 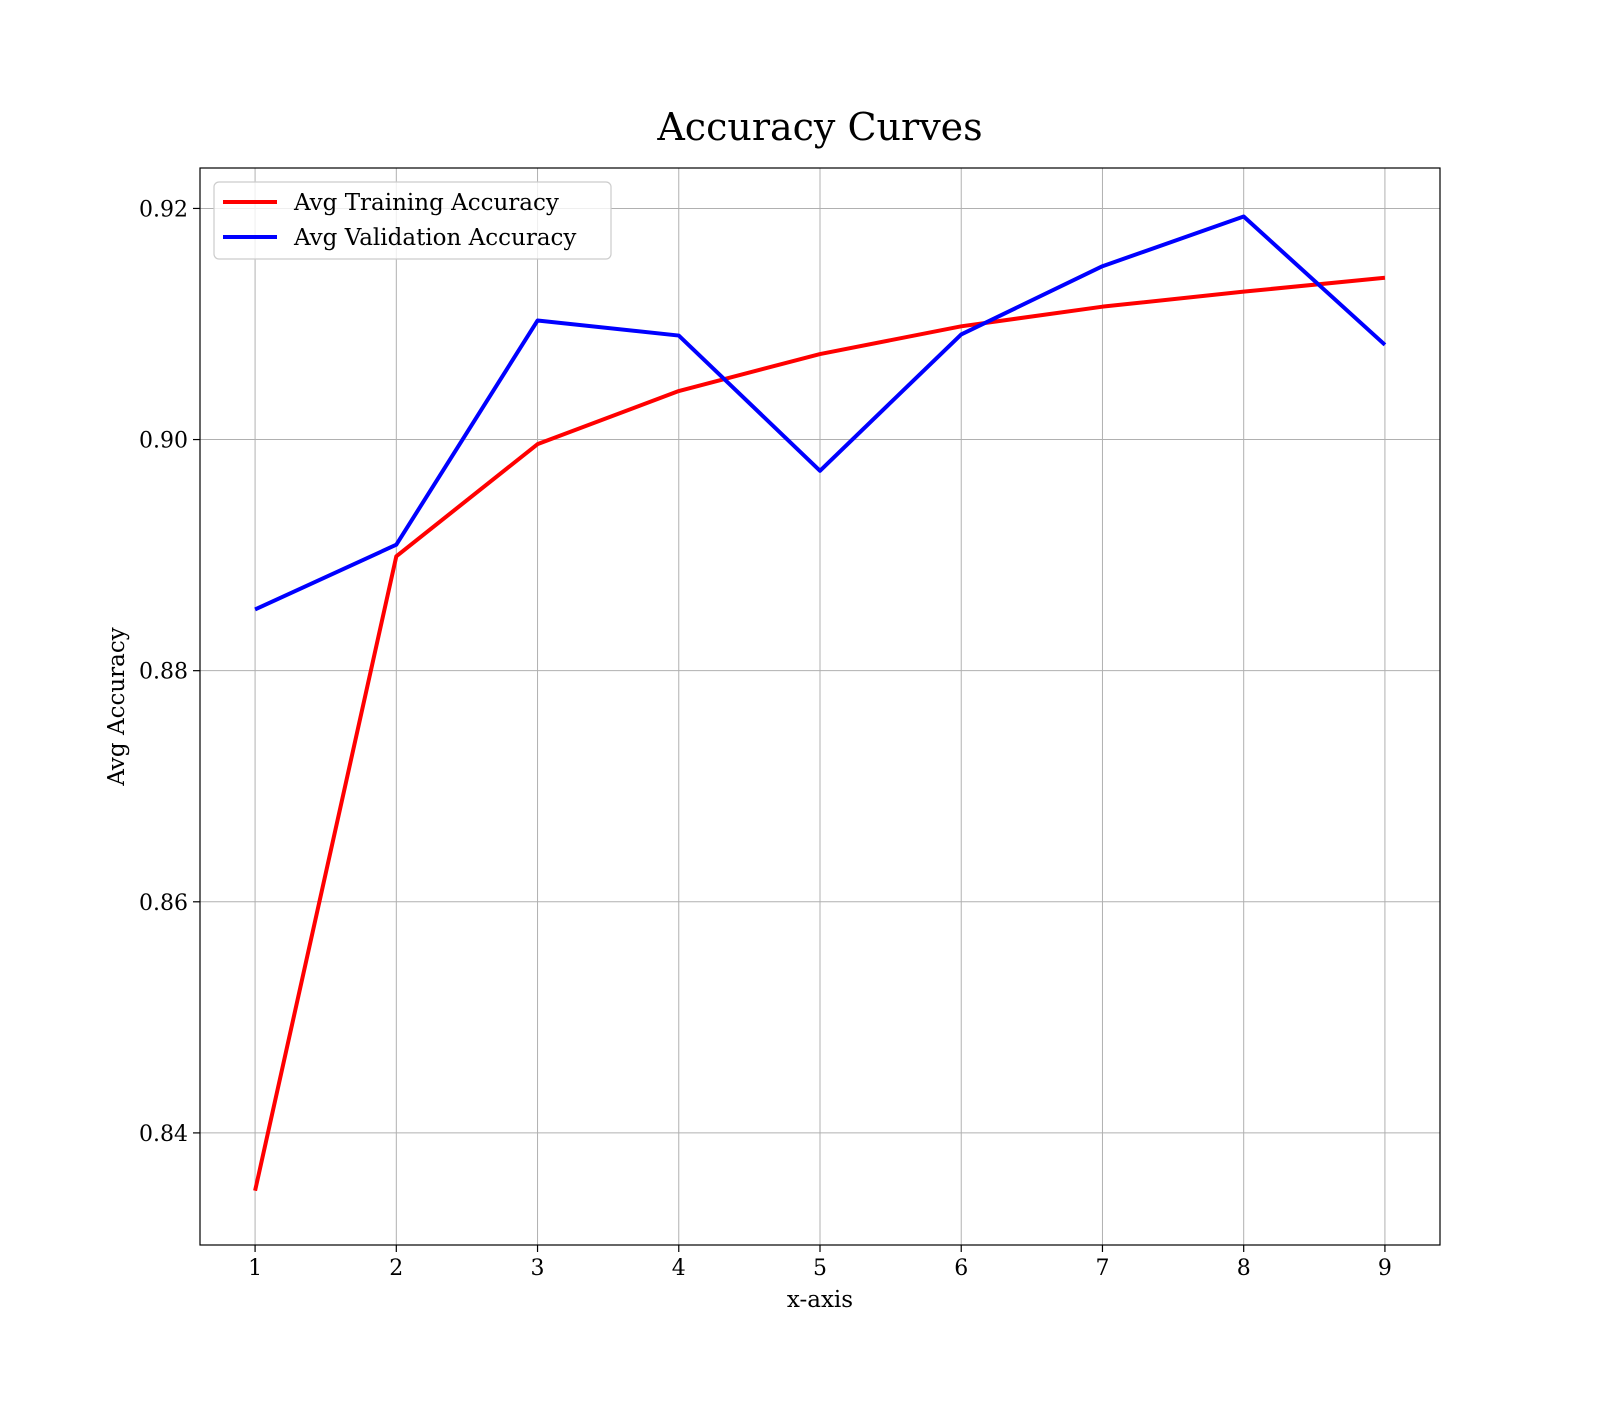 I want to click on x-tick-label: 7, so click(x=1102, y=1268).